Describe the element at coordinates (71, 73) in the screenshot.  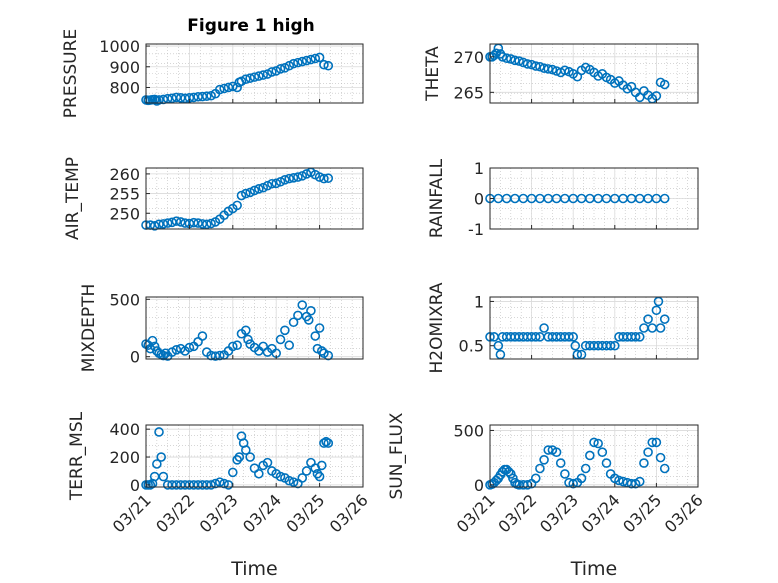
I see `y-axis-label: PRESSURE` at that location.